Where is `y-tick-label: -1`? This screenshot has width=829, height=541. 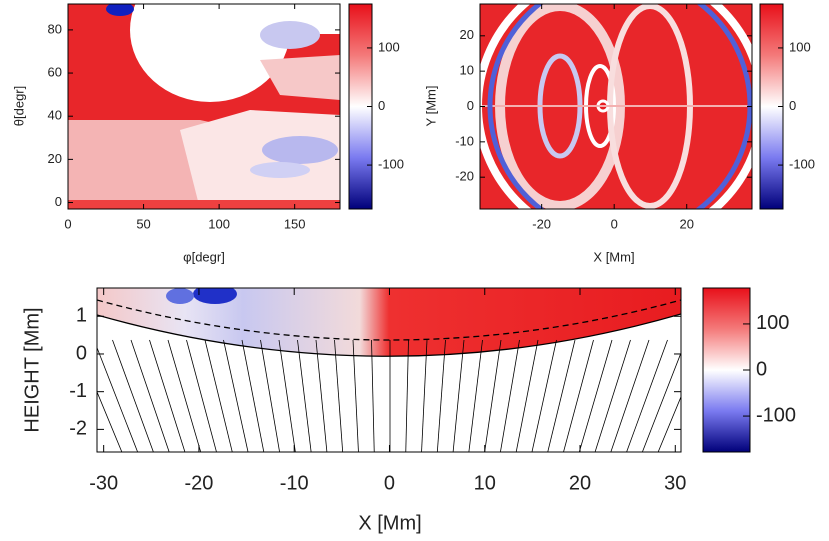
y-tick-label: -1 is located at coordinates (78, 391).